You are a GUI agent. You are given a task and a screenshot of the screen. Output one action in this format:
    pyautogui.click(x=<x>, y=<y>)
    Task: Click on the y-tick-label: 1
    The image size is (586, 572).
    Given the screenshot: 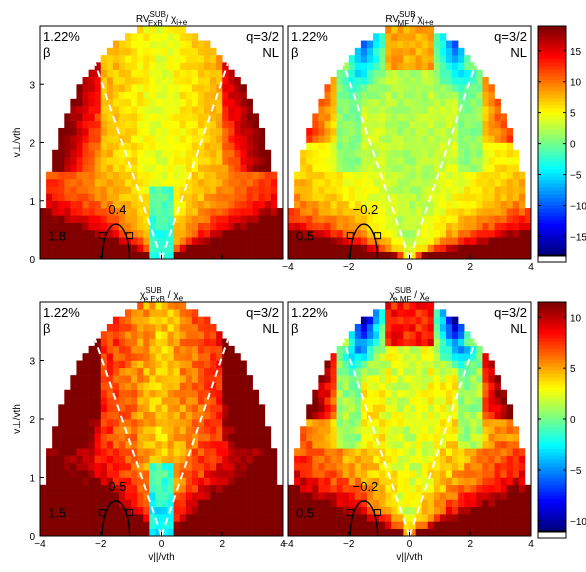 What is the action you would take?
    pyautogui.click(x=32, y=479)
    